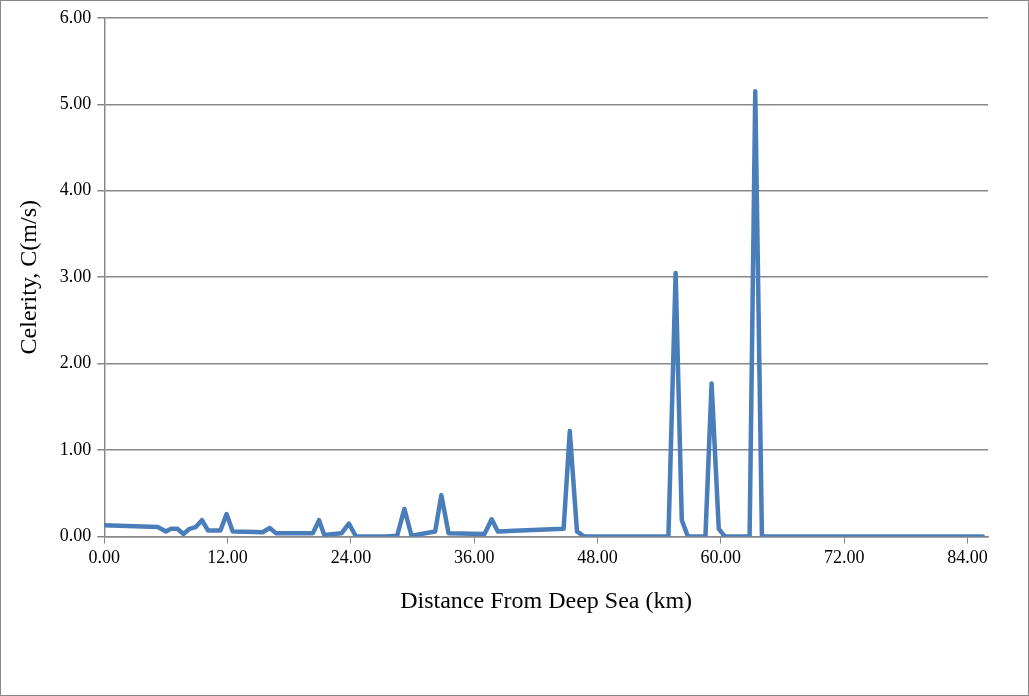 Image resolution: width=1029 pixels, height=696 pixels. I want to click on y-tick-label: 0.00, so click(75, 535).